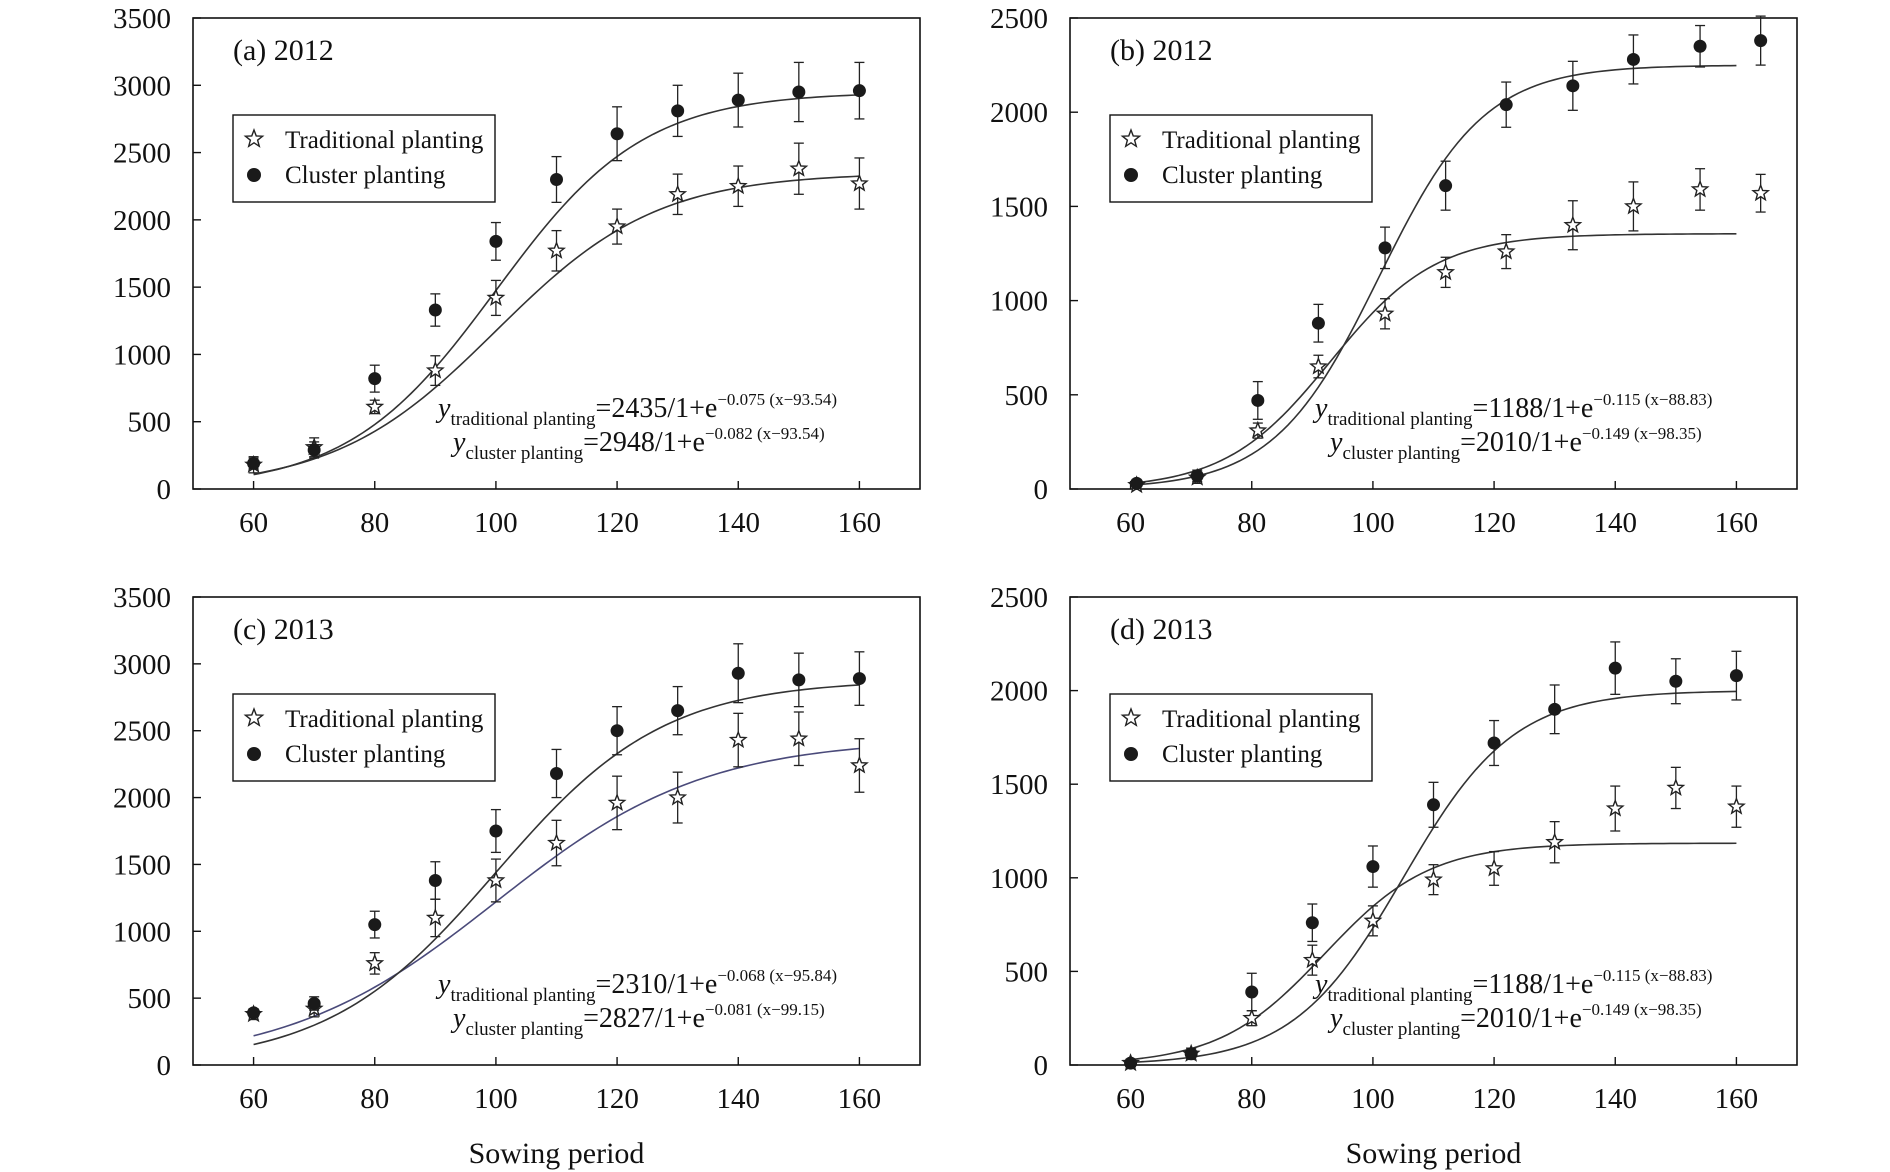  I want to click on legend-label: Traditional planting, so click(1261, 140).